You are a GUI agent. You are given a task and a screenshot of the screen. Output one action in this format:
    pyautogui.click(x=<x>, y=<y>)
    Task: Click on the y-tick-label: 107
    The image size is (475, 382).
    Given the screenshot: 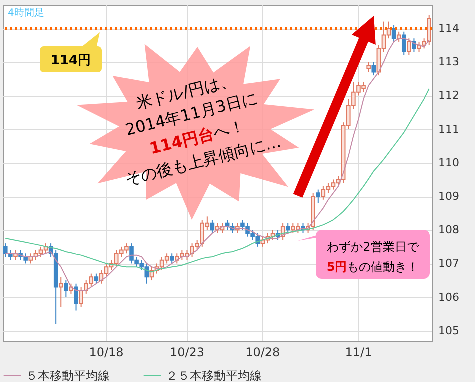 What is the action you would take?
    pyautogui.click(x=449, y=263)
    